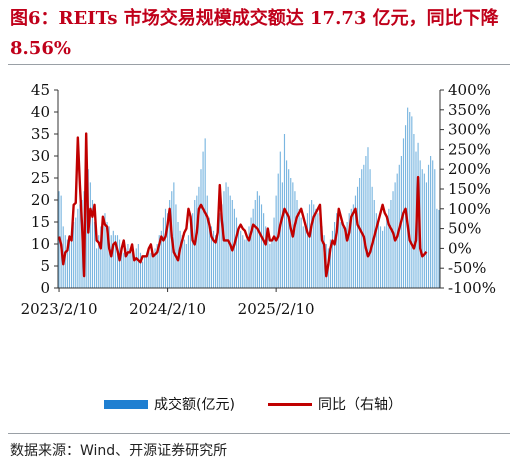  Describe the element at coordinates (40, 90) in the screenshot. I see `left-tick-label: 45` at that location.